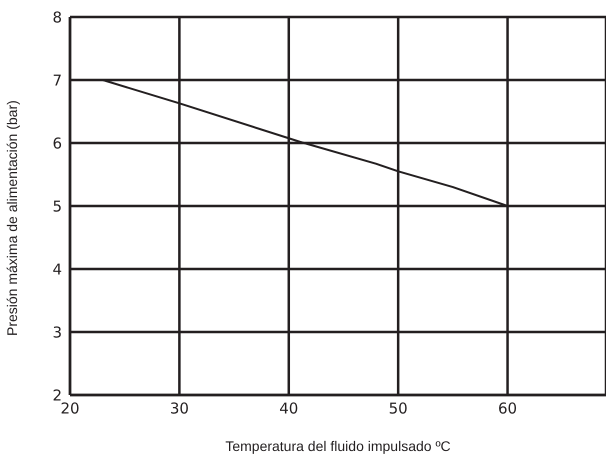  Describe the element at coordinates (57, 17) in the screenshot. I see `y-tick-label: 8` at that location.